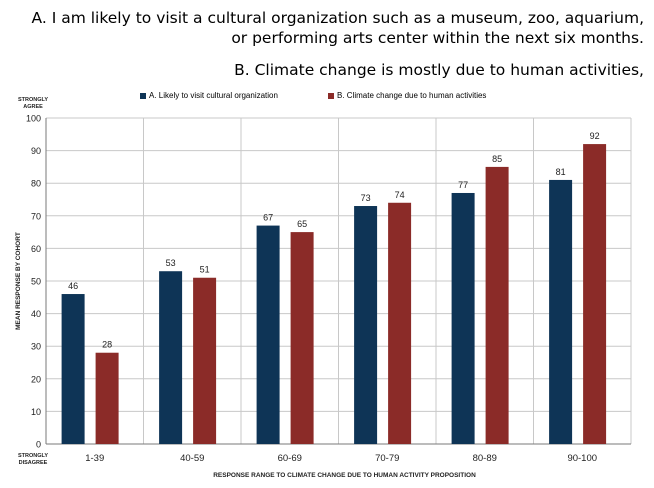 This screenshot has width=654, height=488. What do you see at coordinates (33, 119) in the screenshot?
I see `y-tick-label: 100` at bounding box center [33, 119].